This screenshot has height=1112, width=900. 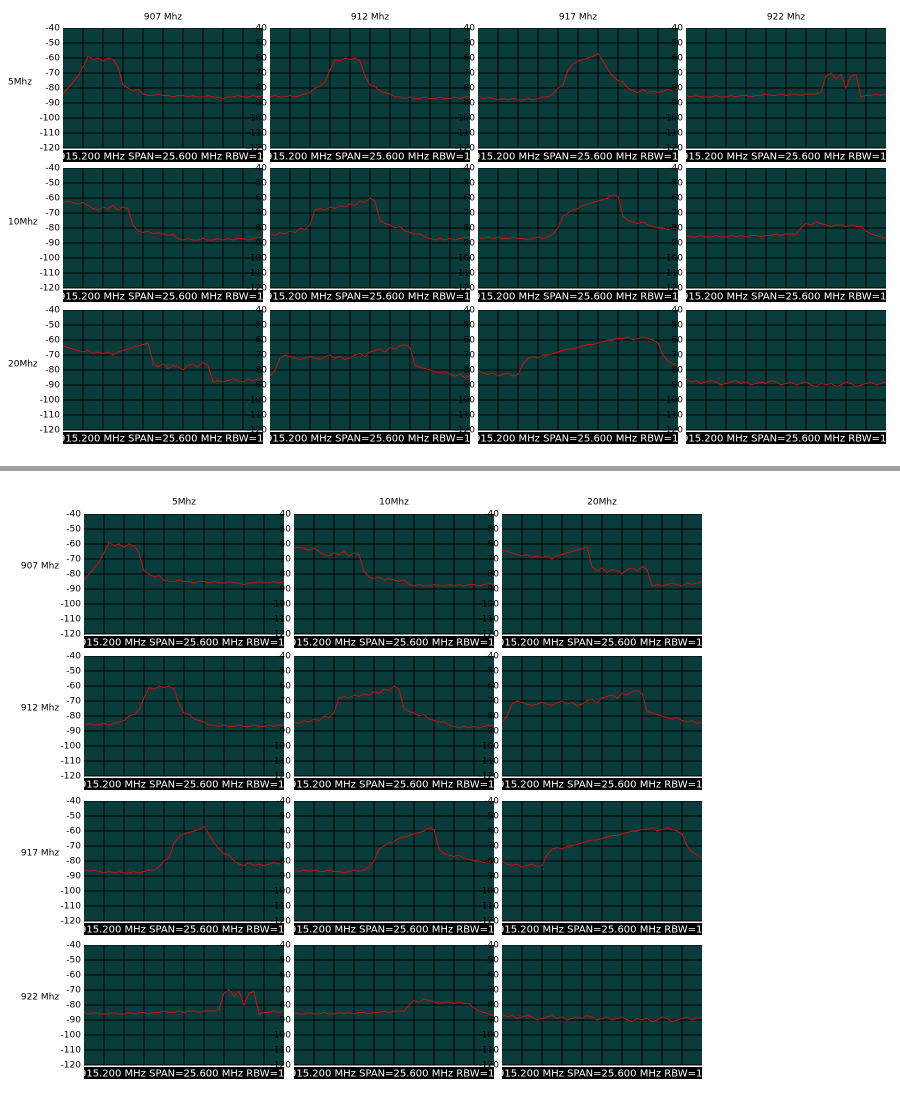 I want to click on separator, so click(x=450, y=468).